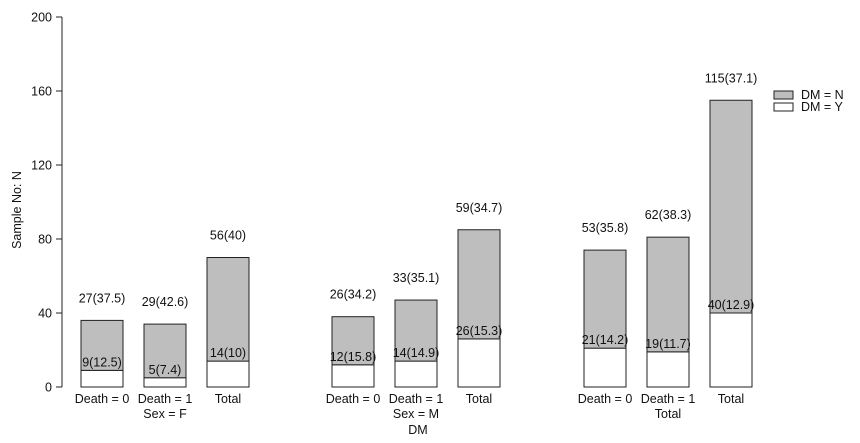  What do you see at coordinates (41, 166) in the screenshot?
I see `y-tick-label-120: 120` at bounding box center [41, 166].